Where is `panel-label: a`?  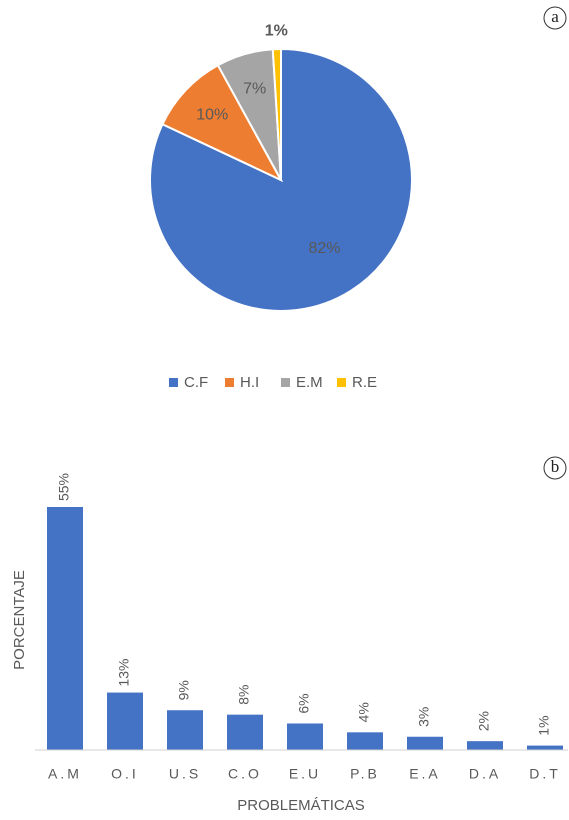 panel-label: a is located at coordinates (555, 16).